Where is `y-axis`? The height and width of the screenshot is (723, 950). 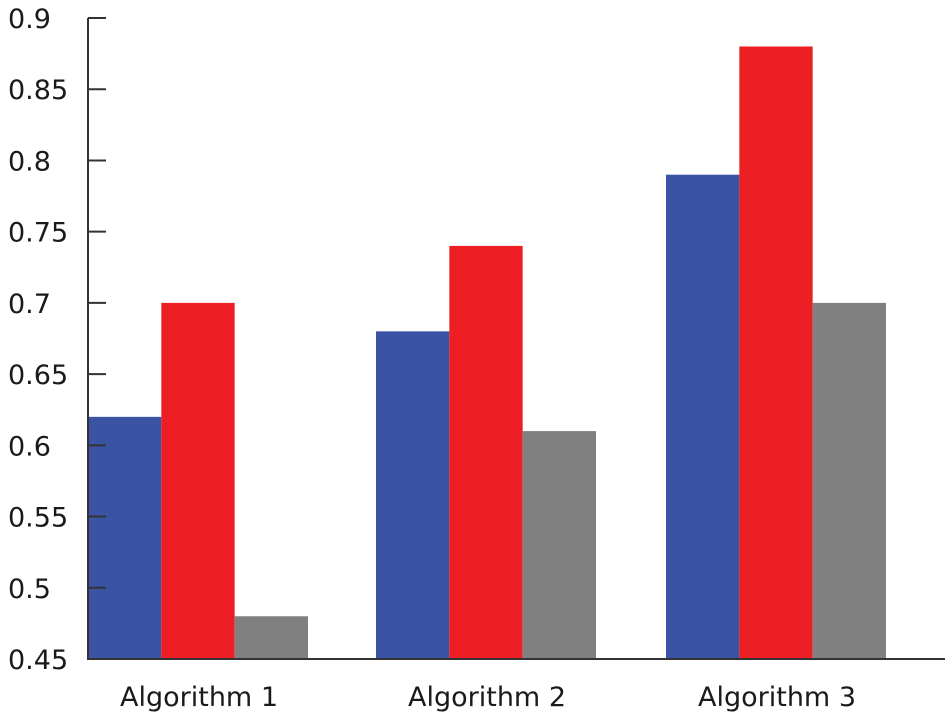 y-axis is located at coordinates (96, 338).